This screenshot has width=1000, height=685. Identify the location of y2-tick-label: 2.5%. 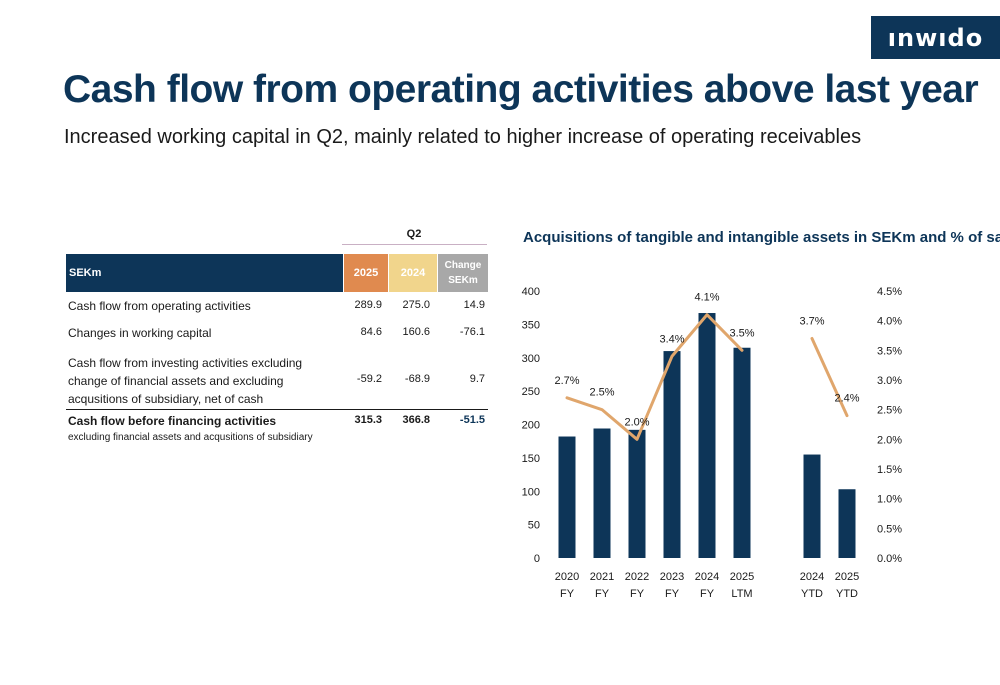
(889, 411).